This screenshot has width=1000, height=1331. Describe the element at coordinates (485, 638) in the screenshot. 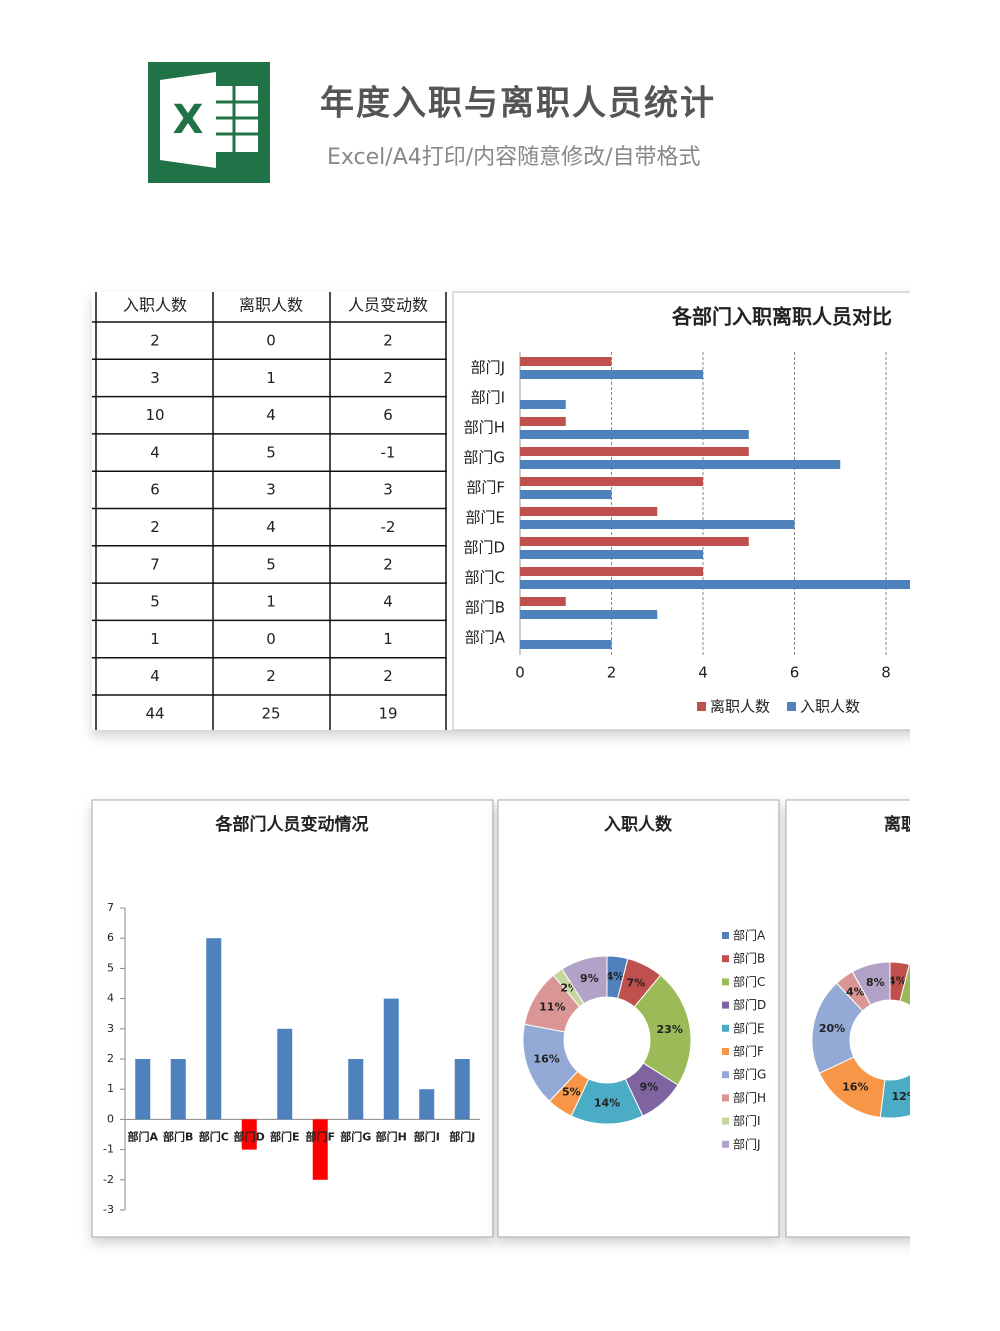

I see `y-tick-label: 部门A` at that location.